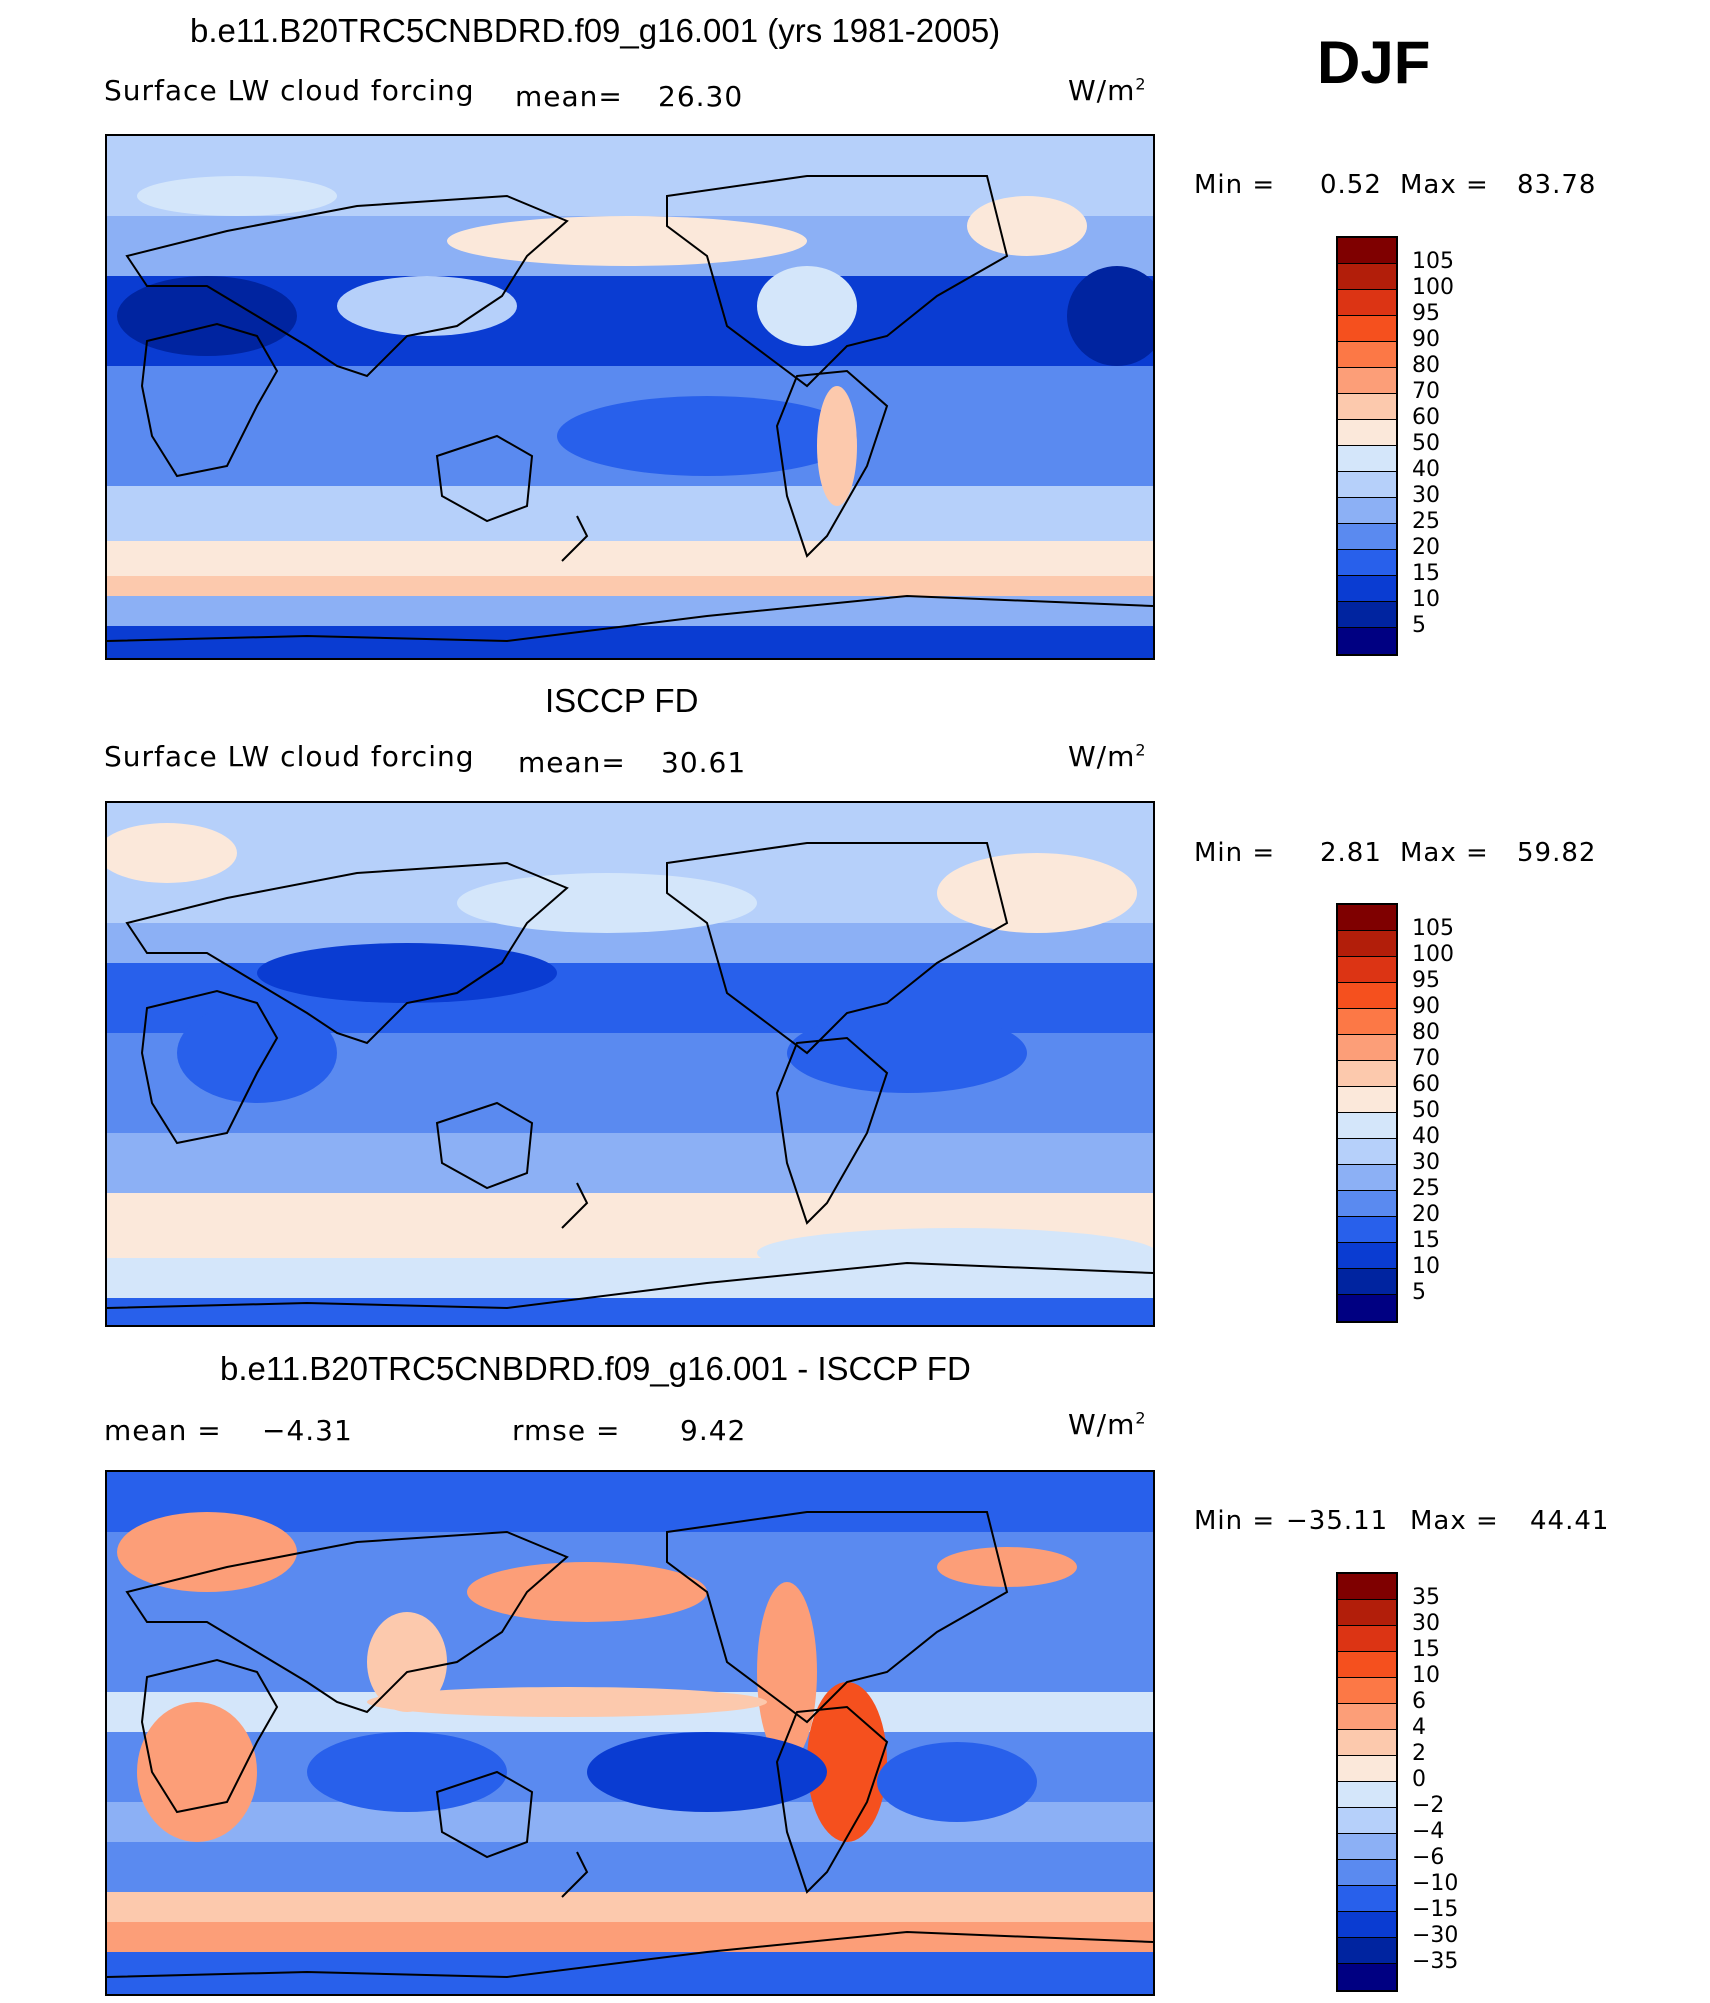 The width and height of the screenshot is (1710, 2003). Describe the element at coordinates (1426, 1058) in the screenshot. I see `colorbar-level-label: 70` at that location.